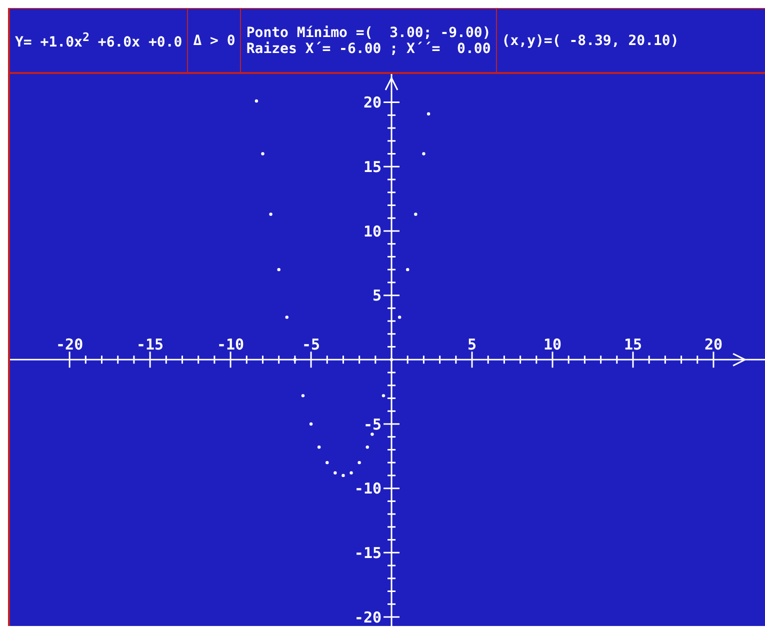 The height and width of the screenshot is (627, 765). Describe the element at coordinates (98, 40) in the screenshot. I see `chart-title: Y= +1.0x$^{2}$ +6.0x +0.0` at that location.